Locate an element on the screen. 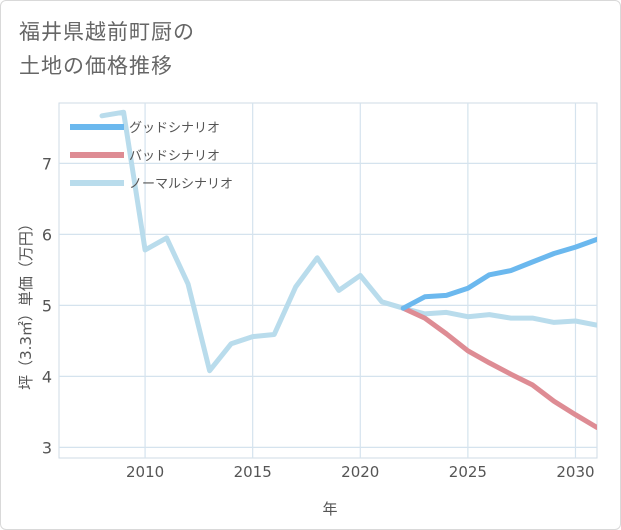  legend-label: バッドシナリオ is located at coordinates (174, 156).